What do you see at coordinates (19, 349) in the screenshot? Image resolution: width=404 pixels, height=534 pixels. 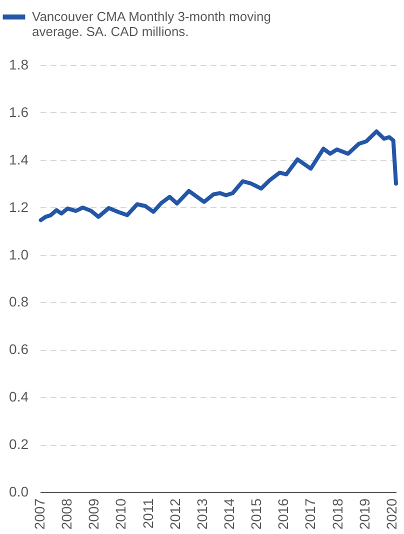 I see `y-tick-label: 0.6` at bounding box center [19, 349].